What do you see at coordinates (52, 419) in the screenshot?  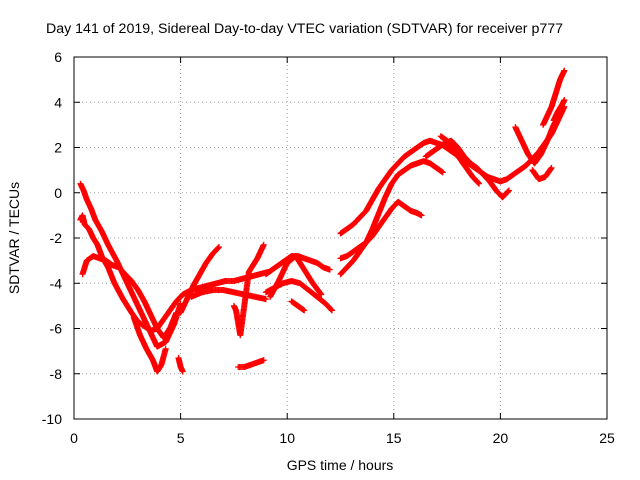 I see `y-tick-label: -10` at bounding box center [52, 419].